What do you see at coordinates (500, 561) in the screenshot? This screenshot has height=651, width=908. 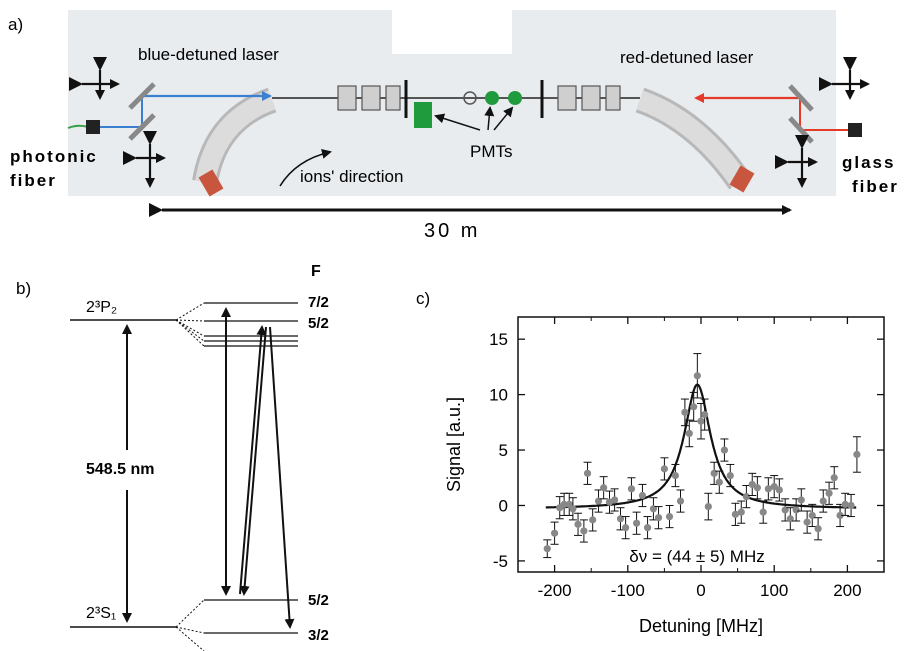 I see `y-tick-label: -5` at bounding box center [500, 561].